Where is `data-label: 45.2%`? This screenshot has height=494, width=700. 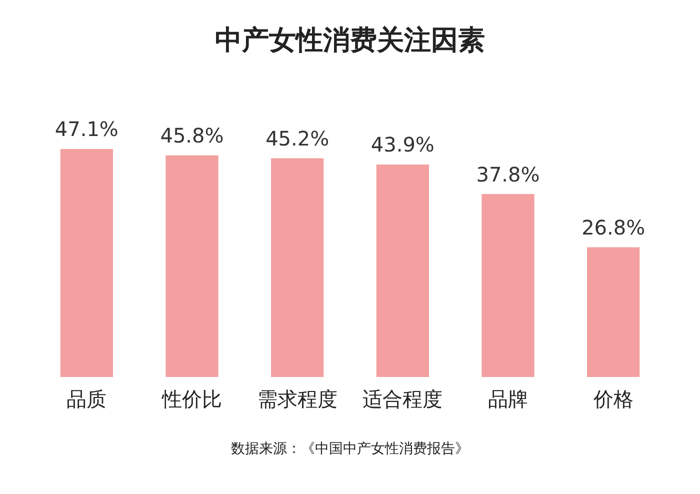
data-label: 45.2% is located at coordinates (298, 138).